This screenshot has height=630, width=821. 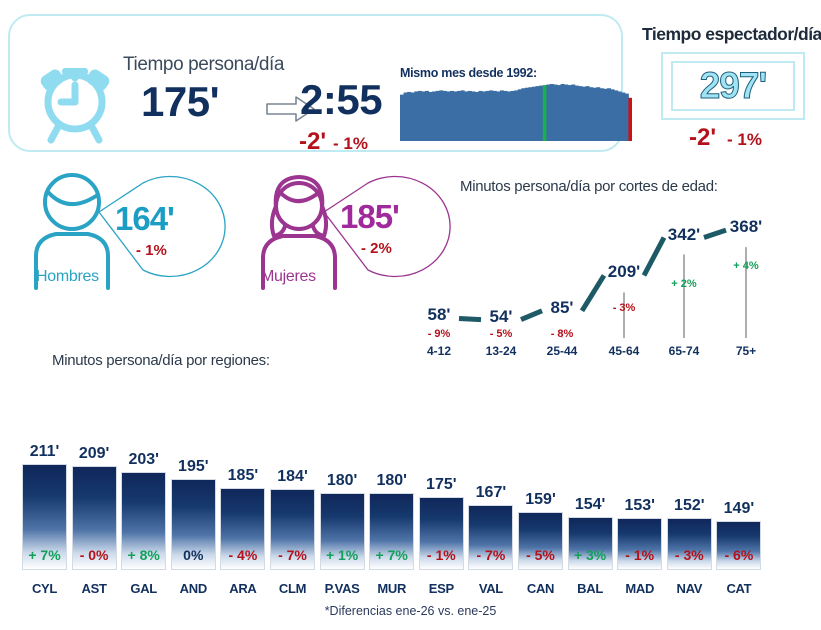 I want to click on age-value: 209', so click(x=624, y=272).